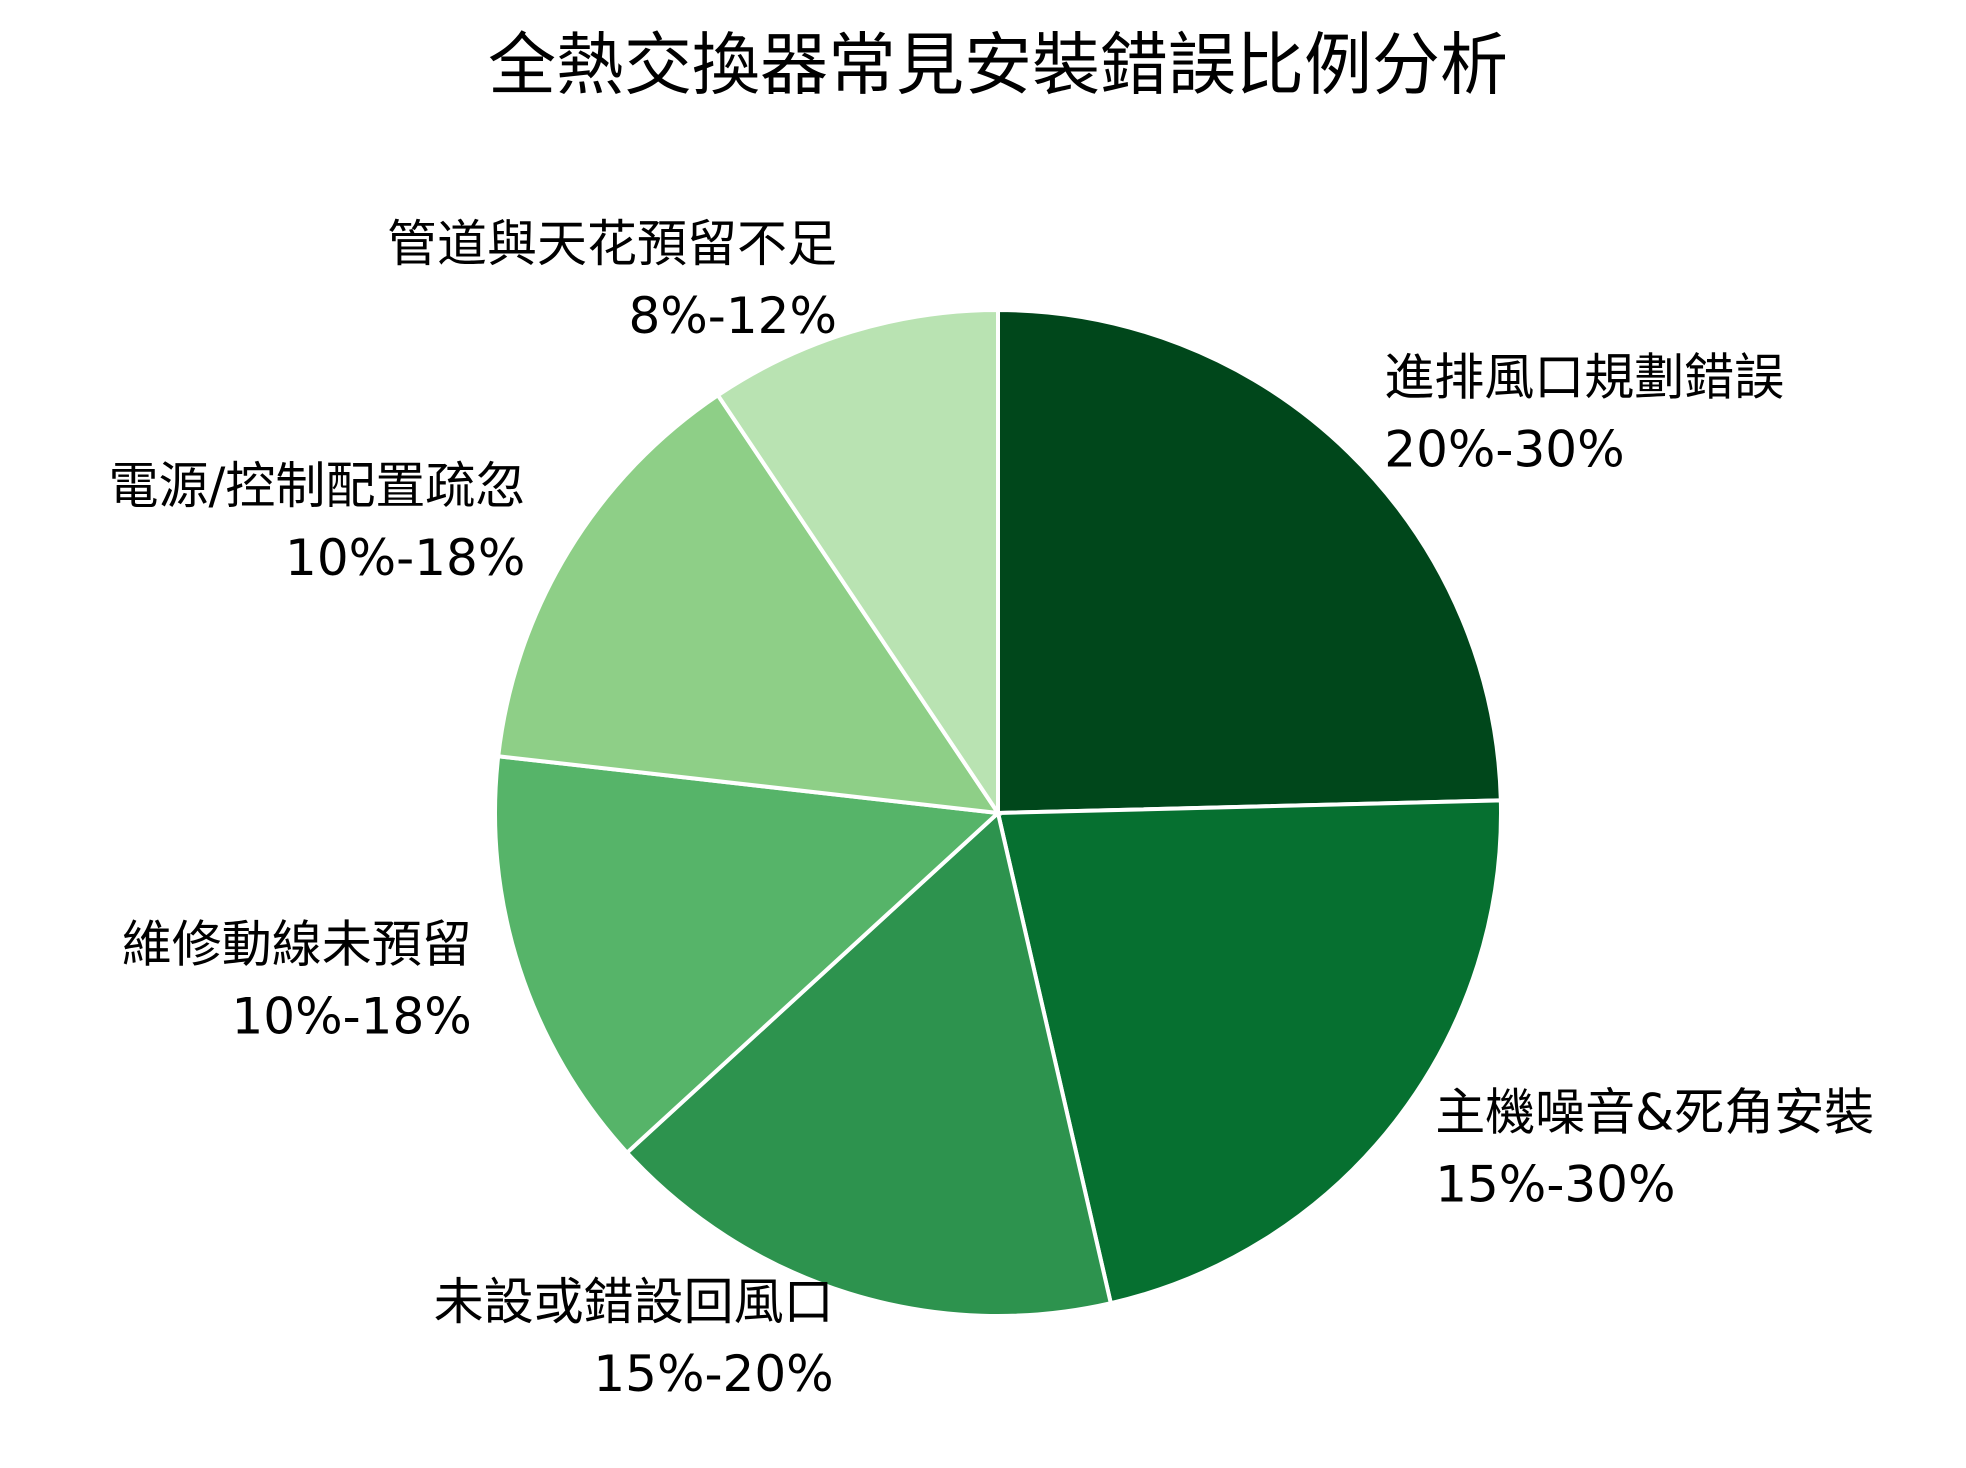 The image size is (1966, 1468). Describe the element at coordinates (1504, 449) in the screenshot. I see `slice-range: 20%-30%` at that location.